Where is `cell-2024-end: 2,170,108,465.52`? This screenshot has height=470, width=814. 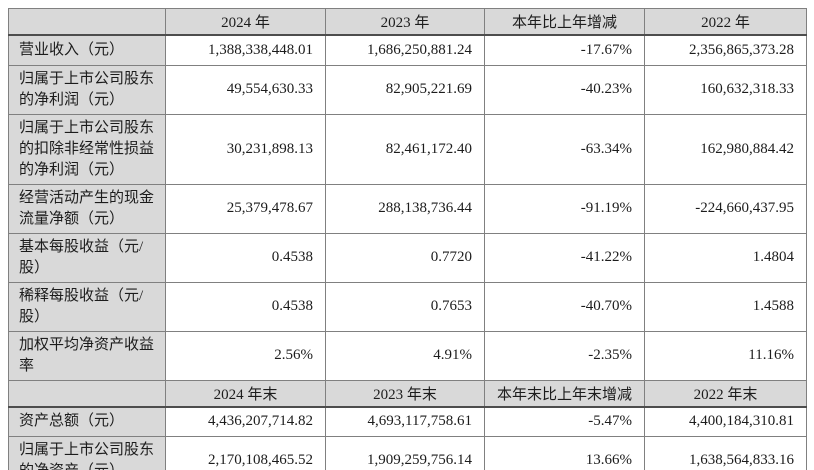
cell-2024-end: 2,170,108,465.52 is located at coordinates (245, 452).